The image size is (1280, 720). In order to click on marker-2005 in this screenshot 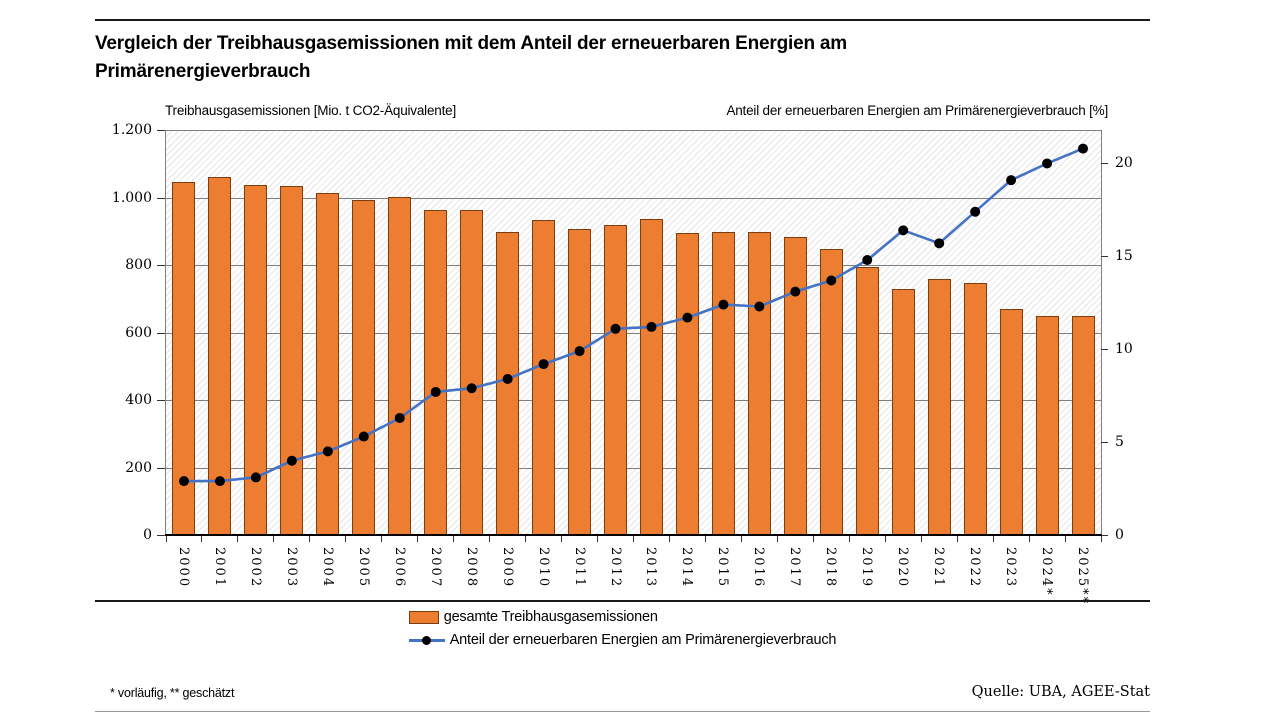, I will do `click(363, 436)`.